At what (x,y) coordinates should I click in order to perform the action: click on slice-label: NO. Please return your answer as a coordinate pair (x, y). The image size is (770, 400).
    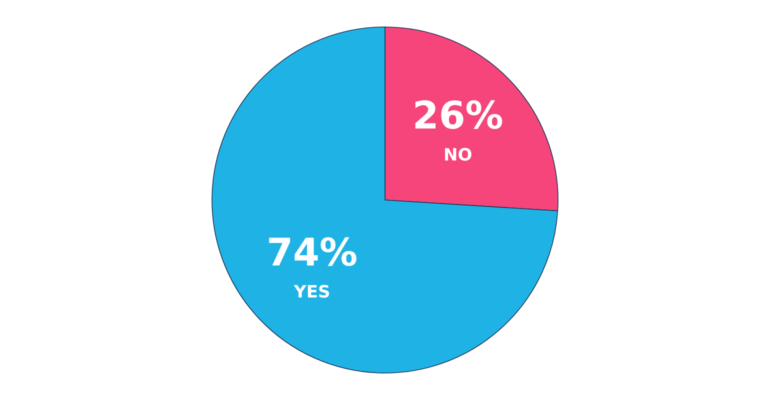
    Looking at the image, I should click on (458, 156).